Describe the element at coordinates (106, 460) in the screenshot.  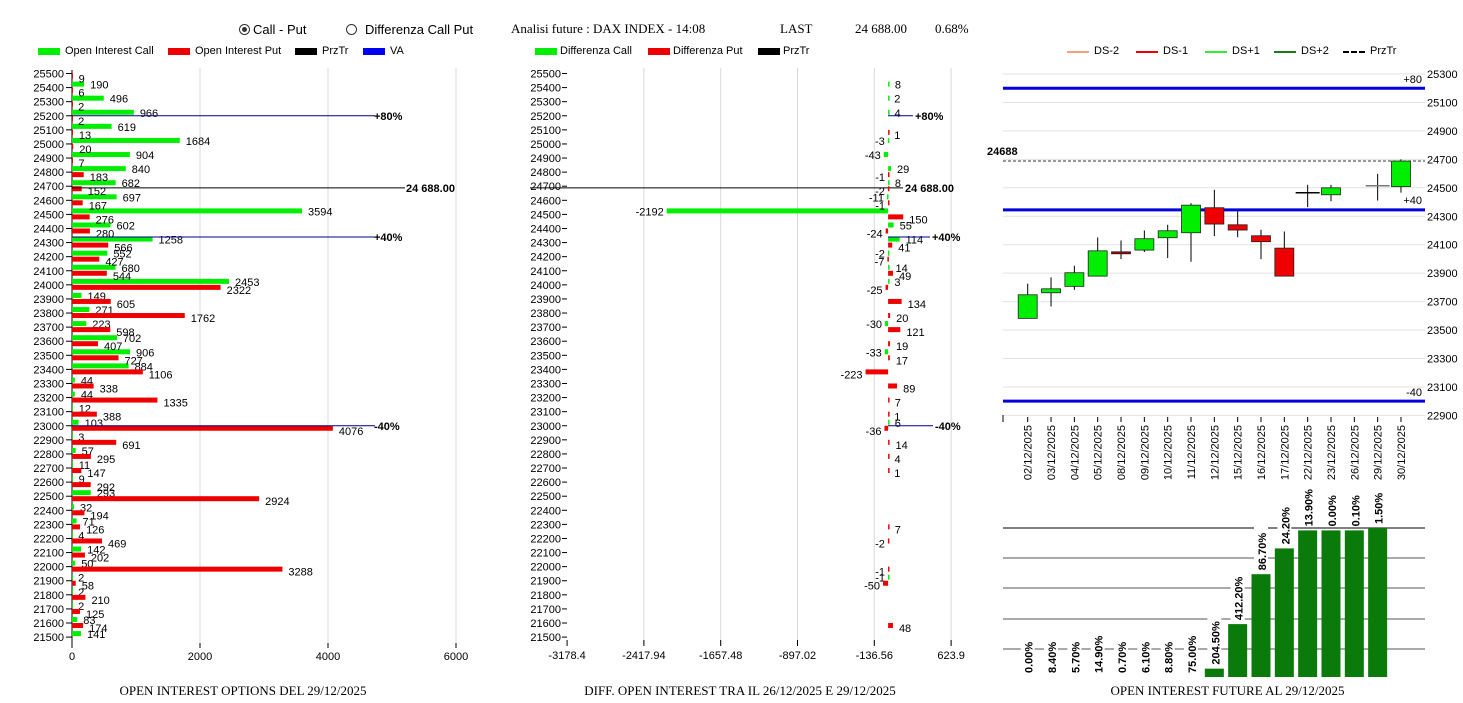
I see `put-value-label: 295` at that location.